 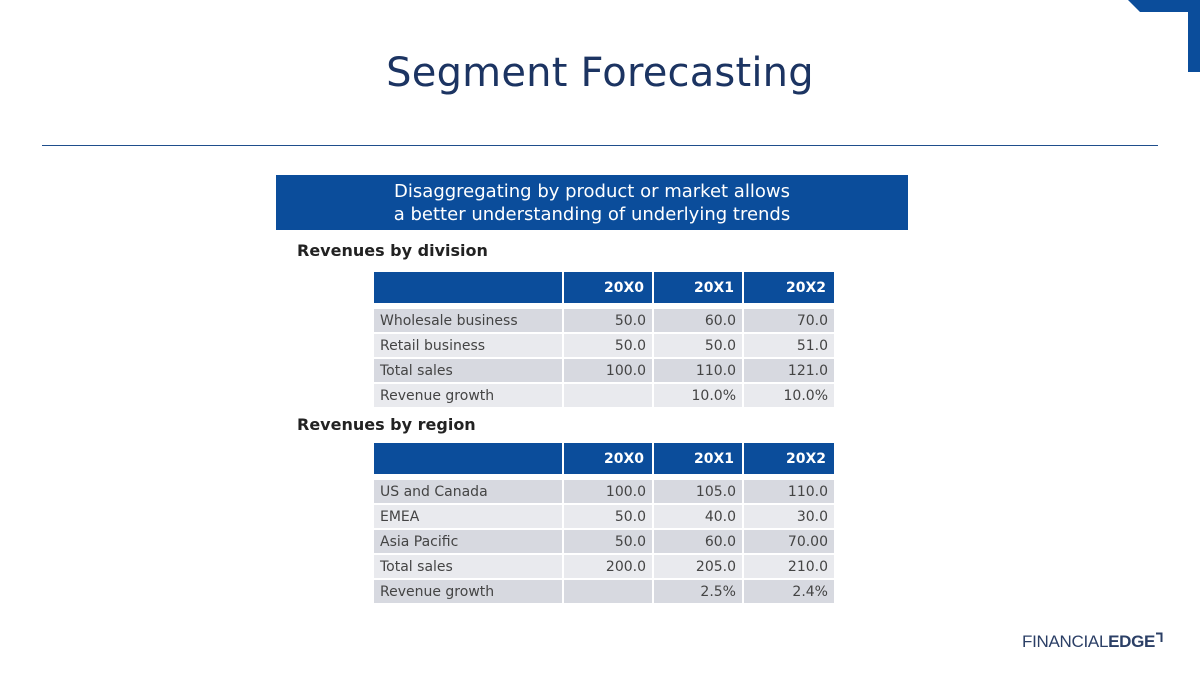 I want to click on cell-value: 205.0, so click(x=699, y=567).